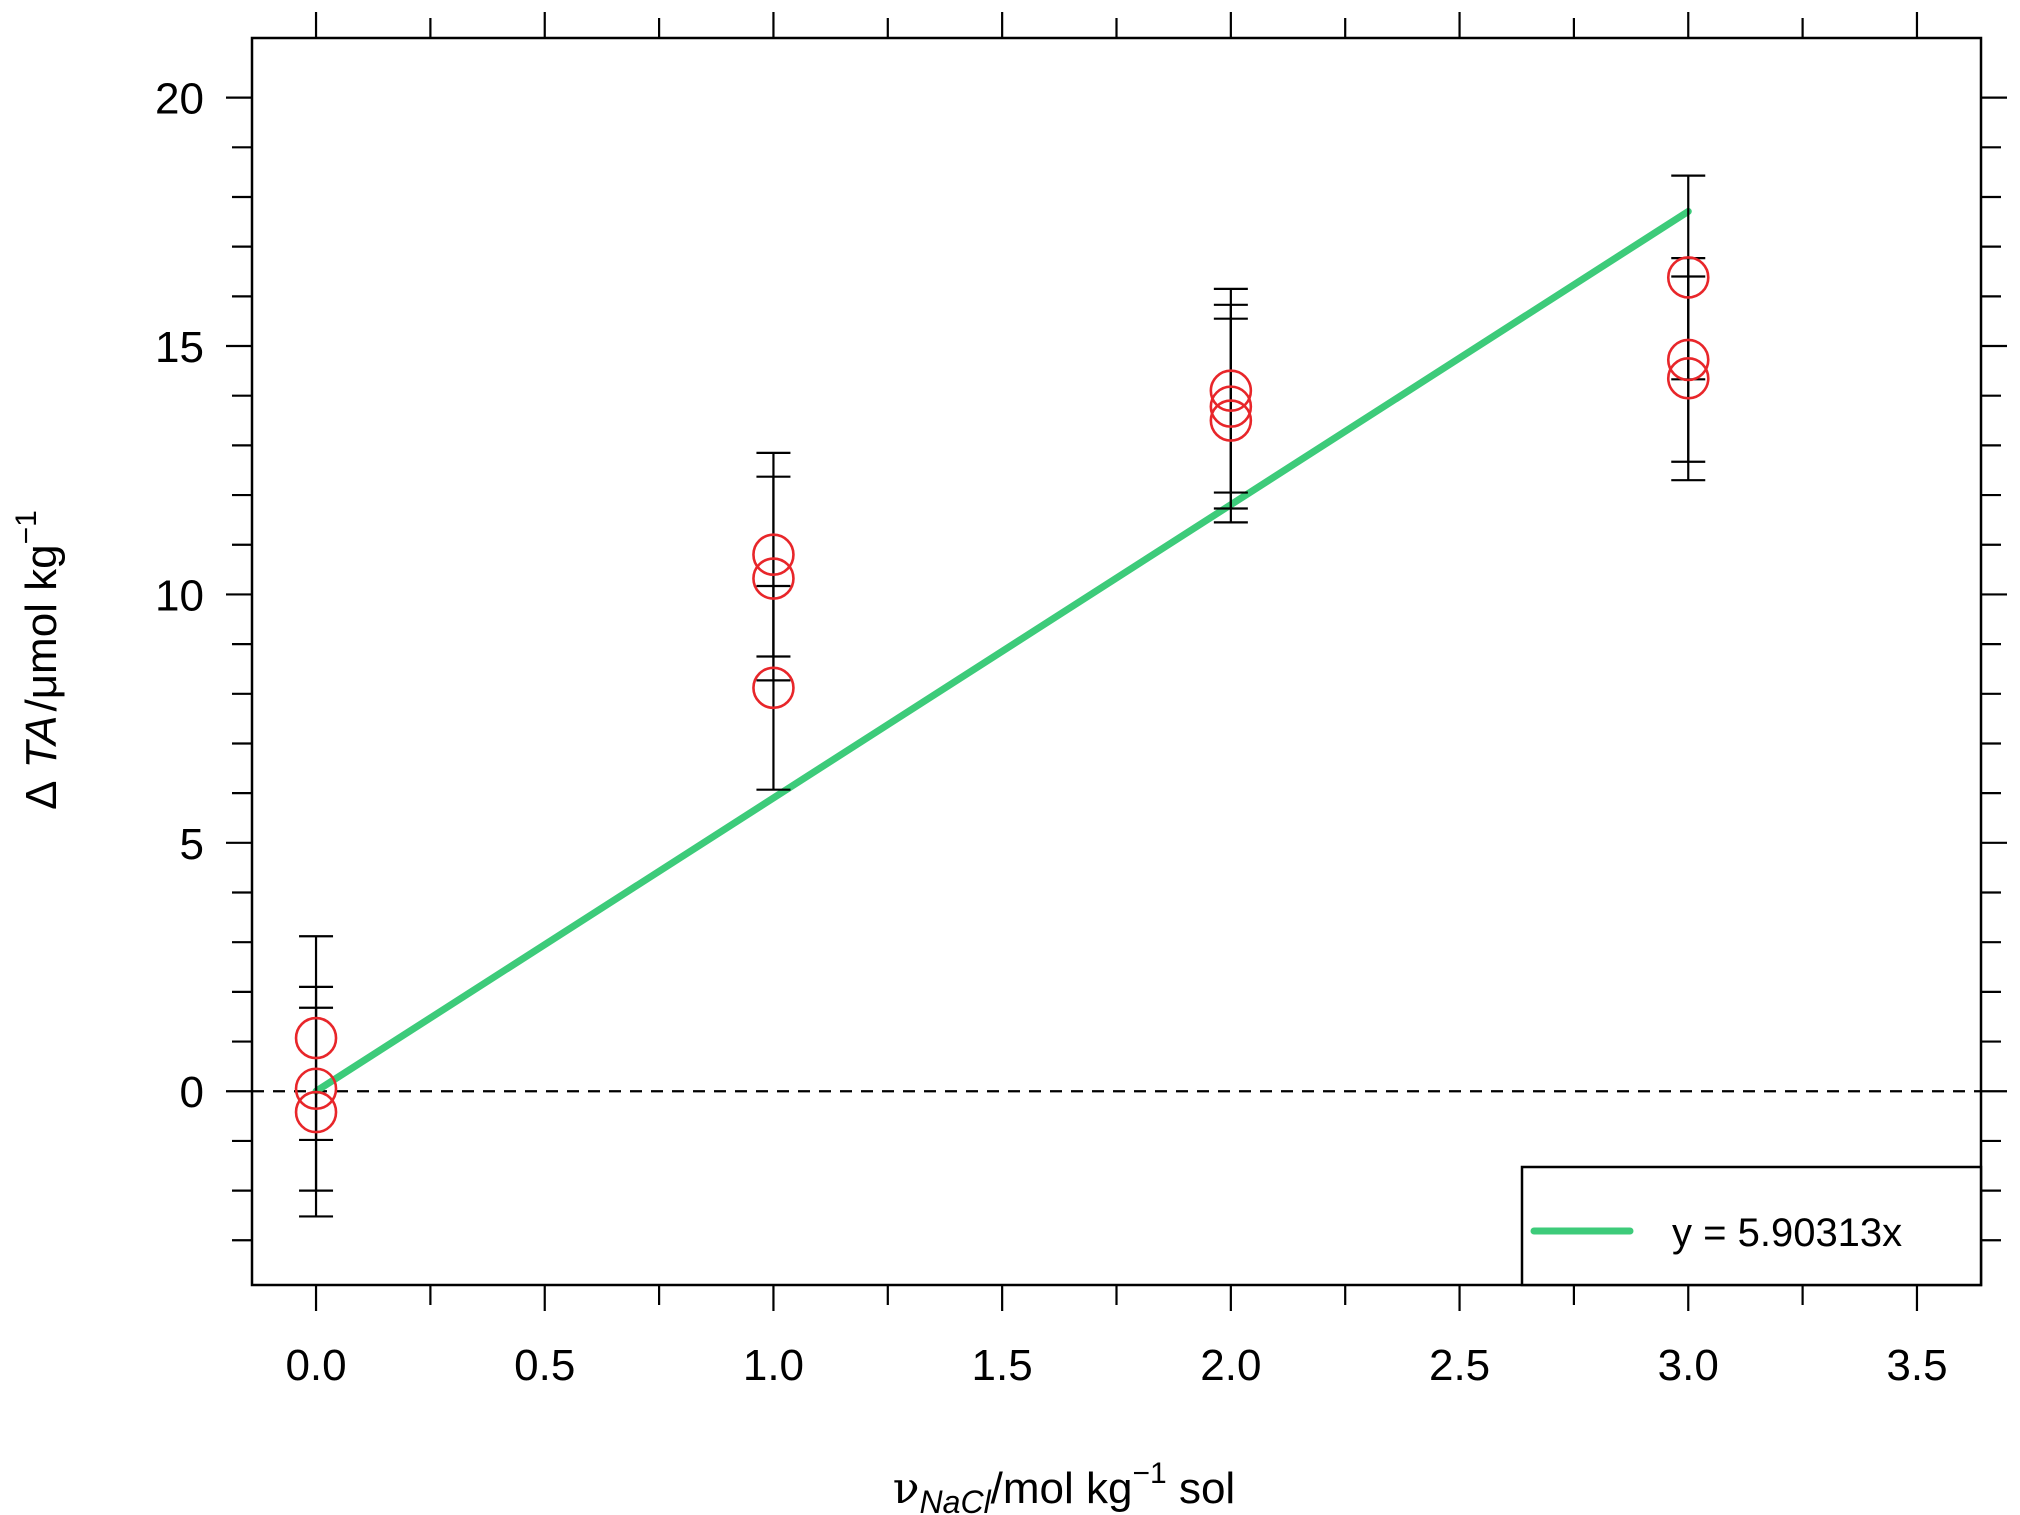 This screenshot has height=1515, width=2020. What do you see at coordinates (1230, 1365) in the screenshot?
I see `x-tick-label: 2.0` at bounding box center [1230, 1365].